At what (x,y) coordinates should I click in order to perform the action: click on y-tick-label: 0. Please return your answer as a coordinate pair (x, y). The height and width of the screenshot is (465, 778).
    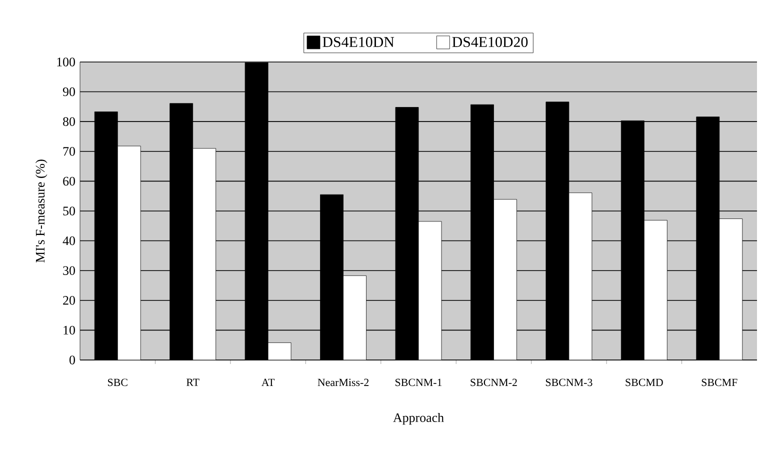
    Looking at the image, I should click on (72, 360).